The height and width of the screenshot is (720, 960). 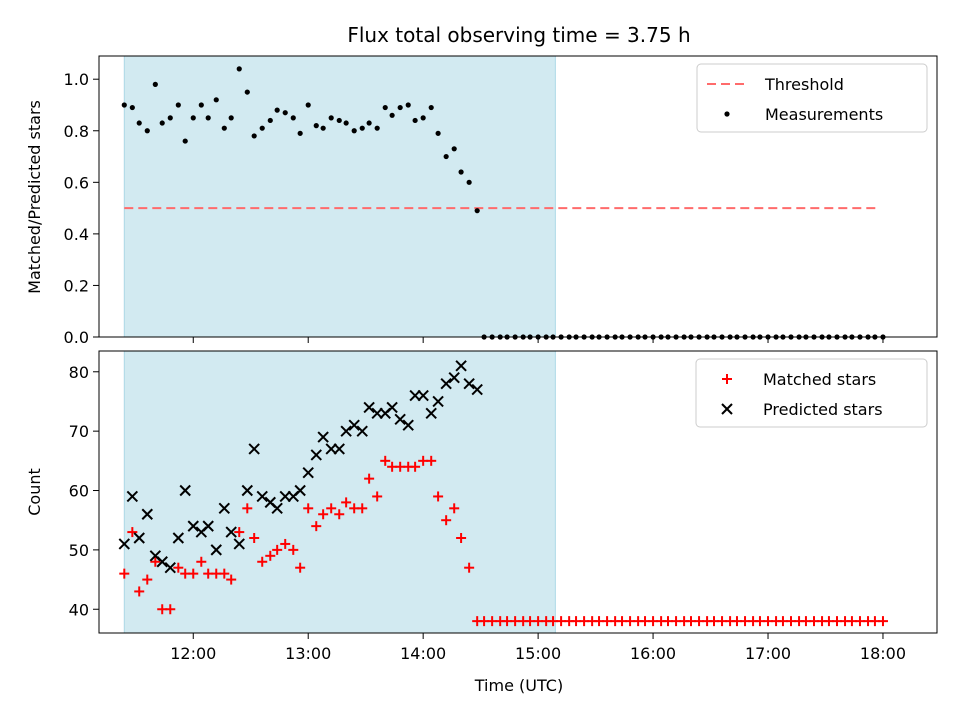 What do you see at coordinates (518, 685) in the screenshot?
I see `x-axis-label: Time (UTC)` at bounding box center [518, 685].